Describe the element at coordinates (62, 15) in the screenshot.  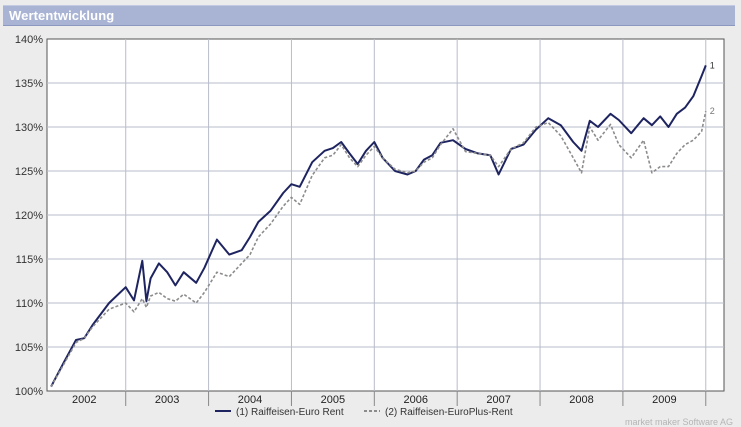
I see `chart-title: Wertentwicklung` at that location.